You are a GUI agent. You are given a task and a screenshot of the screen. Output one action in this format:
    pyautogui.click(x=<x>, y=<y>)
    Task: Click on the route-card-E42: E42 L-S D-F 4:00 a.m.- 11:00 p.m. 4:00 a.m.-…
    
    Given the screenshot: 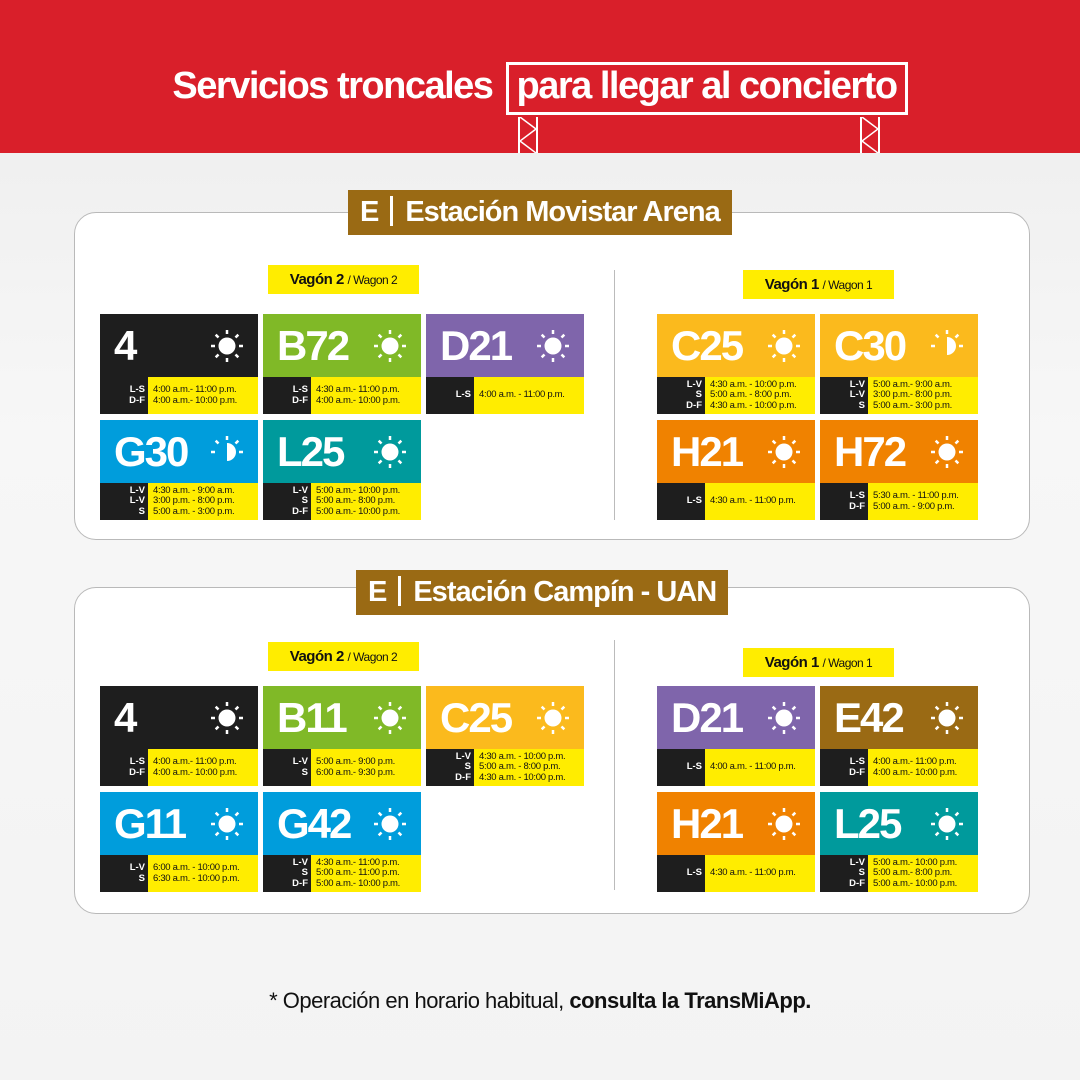 What is the action you would take?
    pyautogui.click(x=899, y=736)
    